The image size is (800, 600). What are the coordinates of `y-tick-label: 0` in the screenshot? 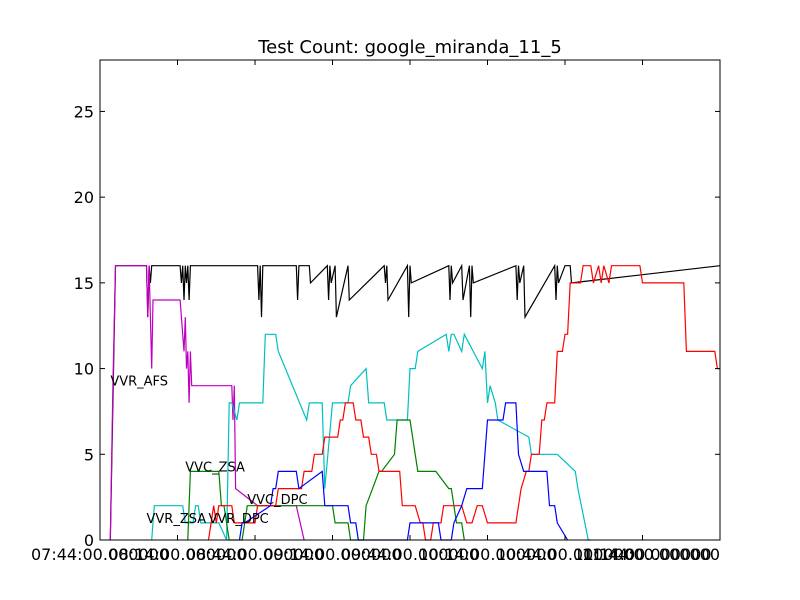 It's located at (89, 540).